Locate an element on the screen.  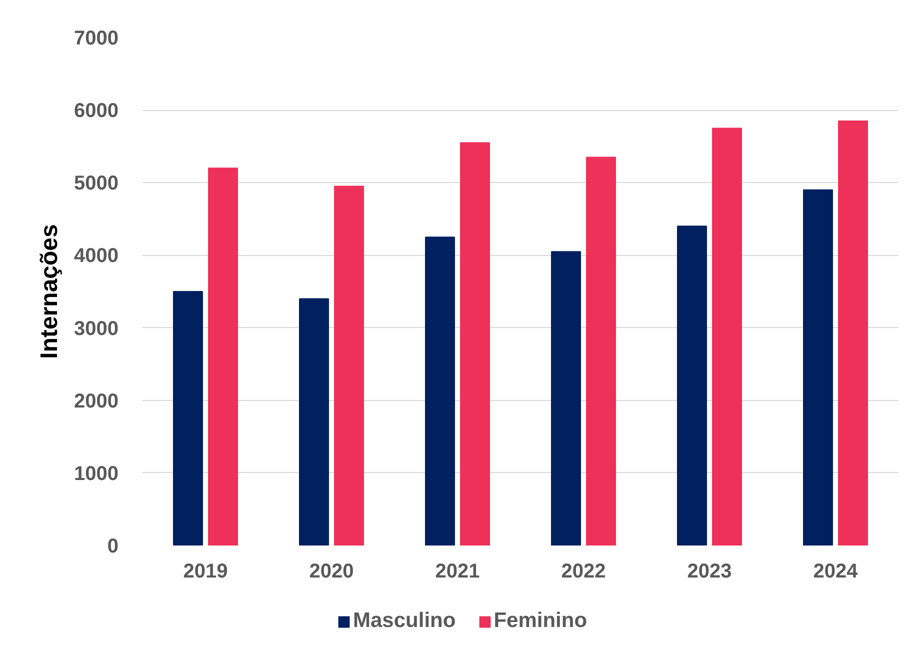
y-tick-label: 2000 is located at coordinates (96, 401).